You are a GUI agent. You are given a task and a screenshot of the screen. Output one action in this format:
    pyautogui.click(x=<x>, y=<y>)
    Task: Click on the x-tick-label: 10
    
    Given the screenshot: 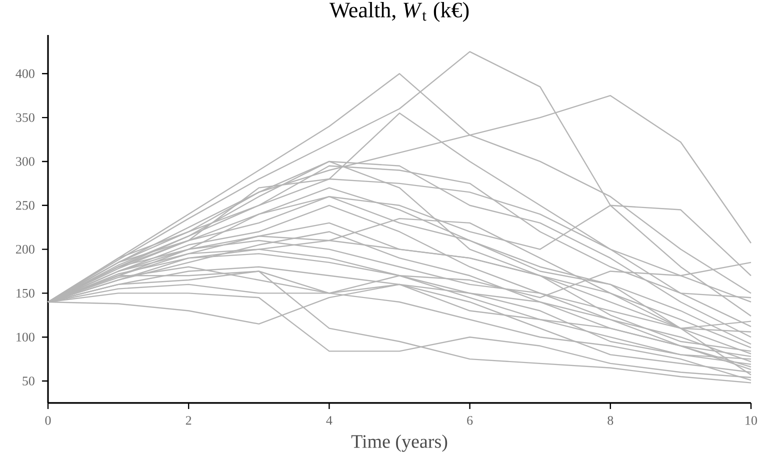 What is the action you would take?
    pyautogui.click(x=751, y=420)
    